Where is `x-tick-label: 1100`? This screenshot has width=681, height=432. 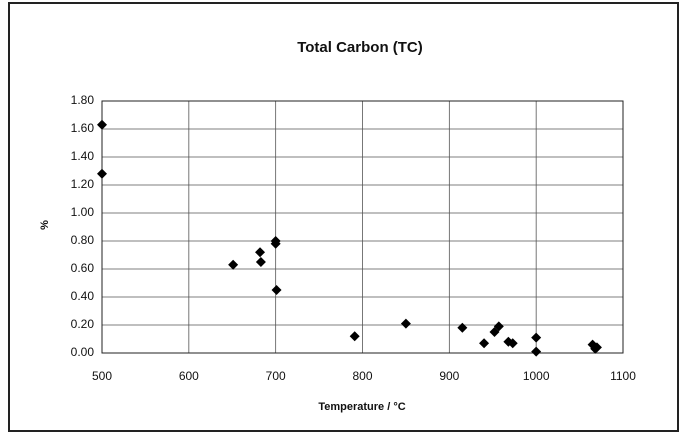
x-tick-label: 1100 is located at coordinates (623, 376).